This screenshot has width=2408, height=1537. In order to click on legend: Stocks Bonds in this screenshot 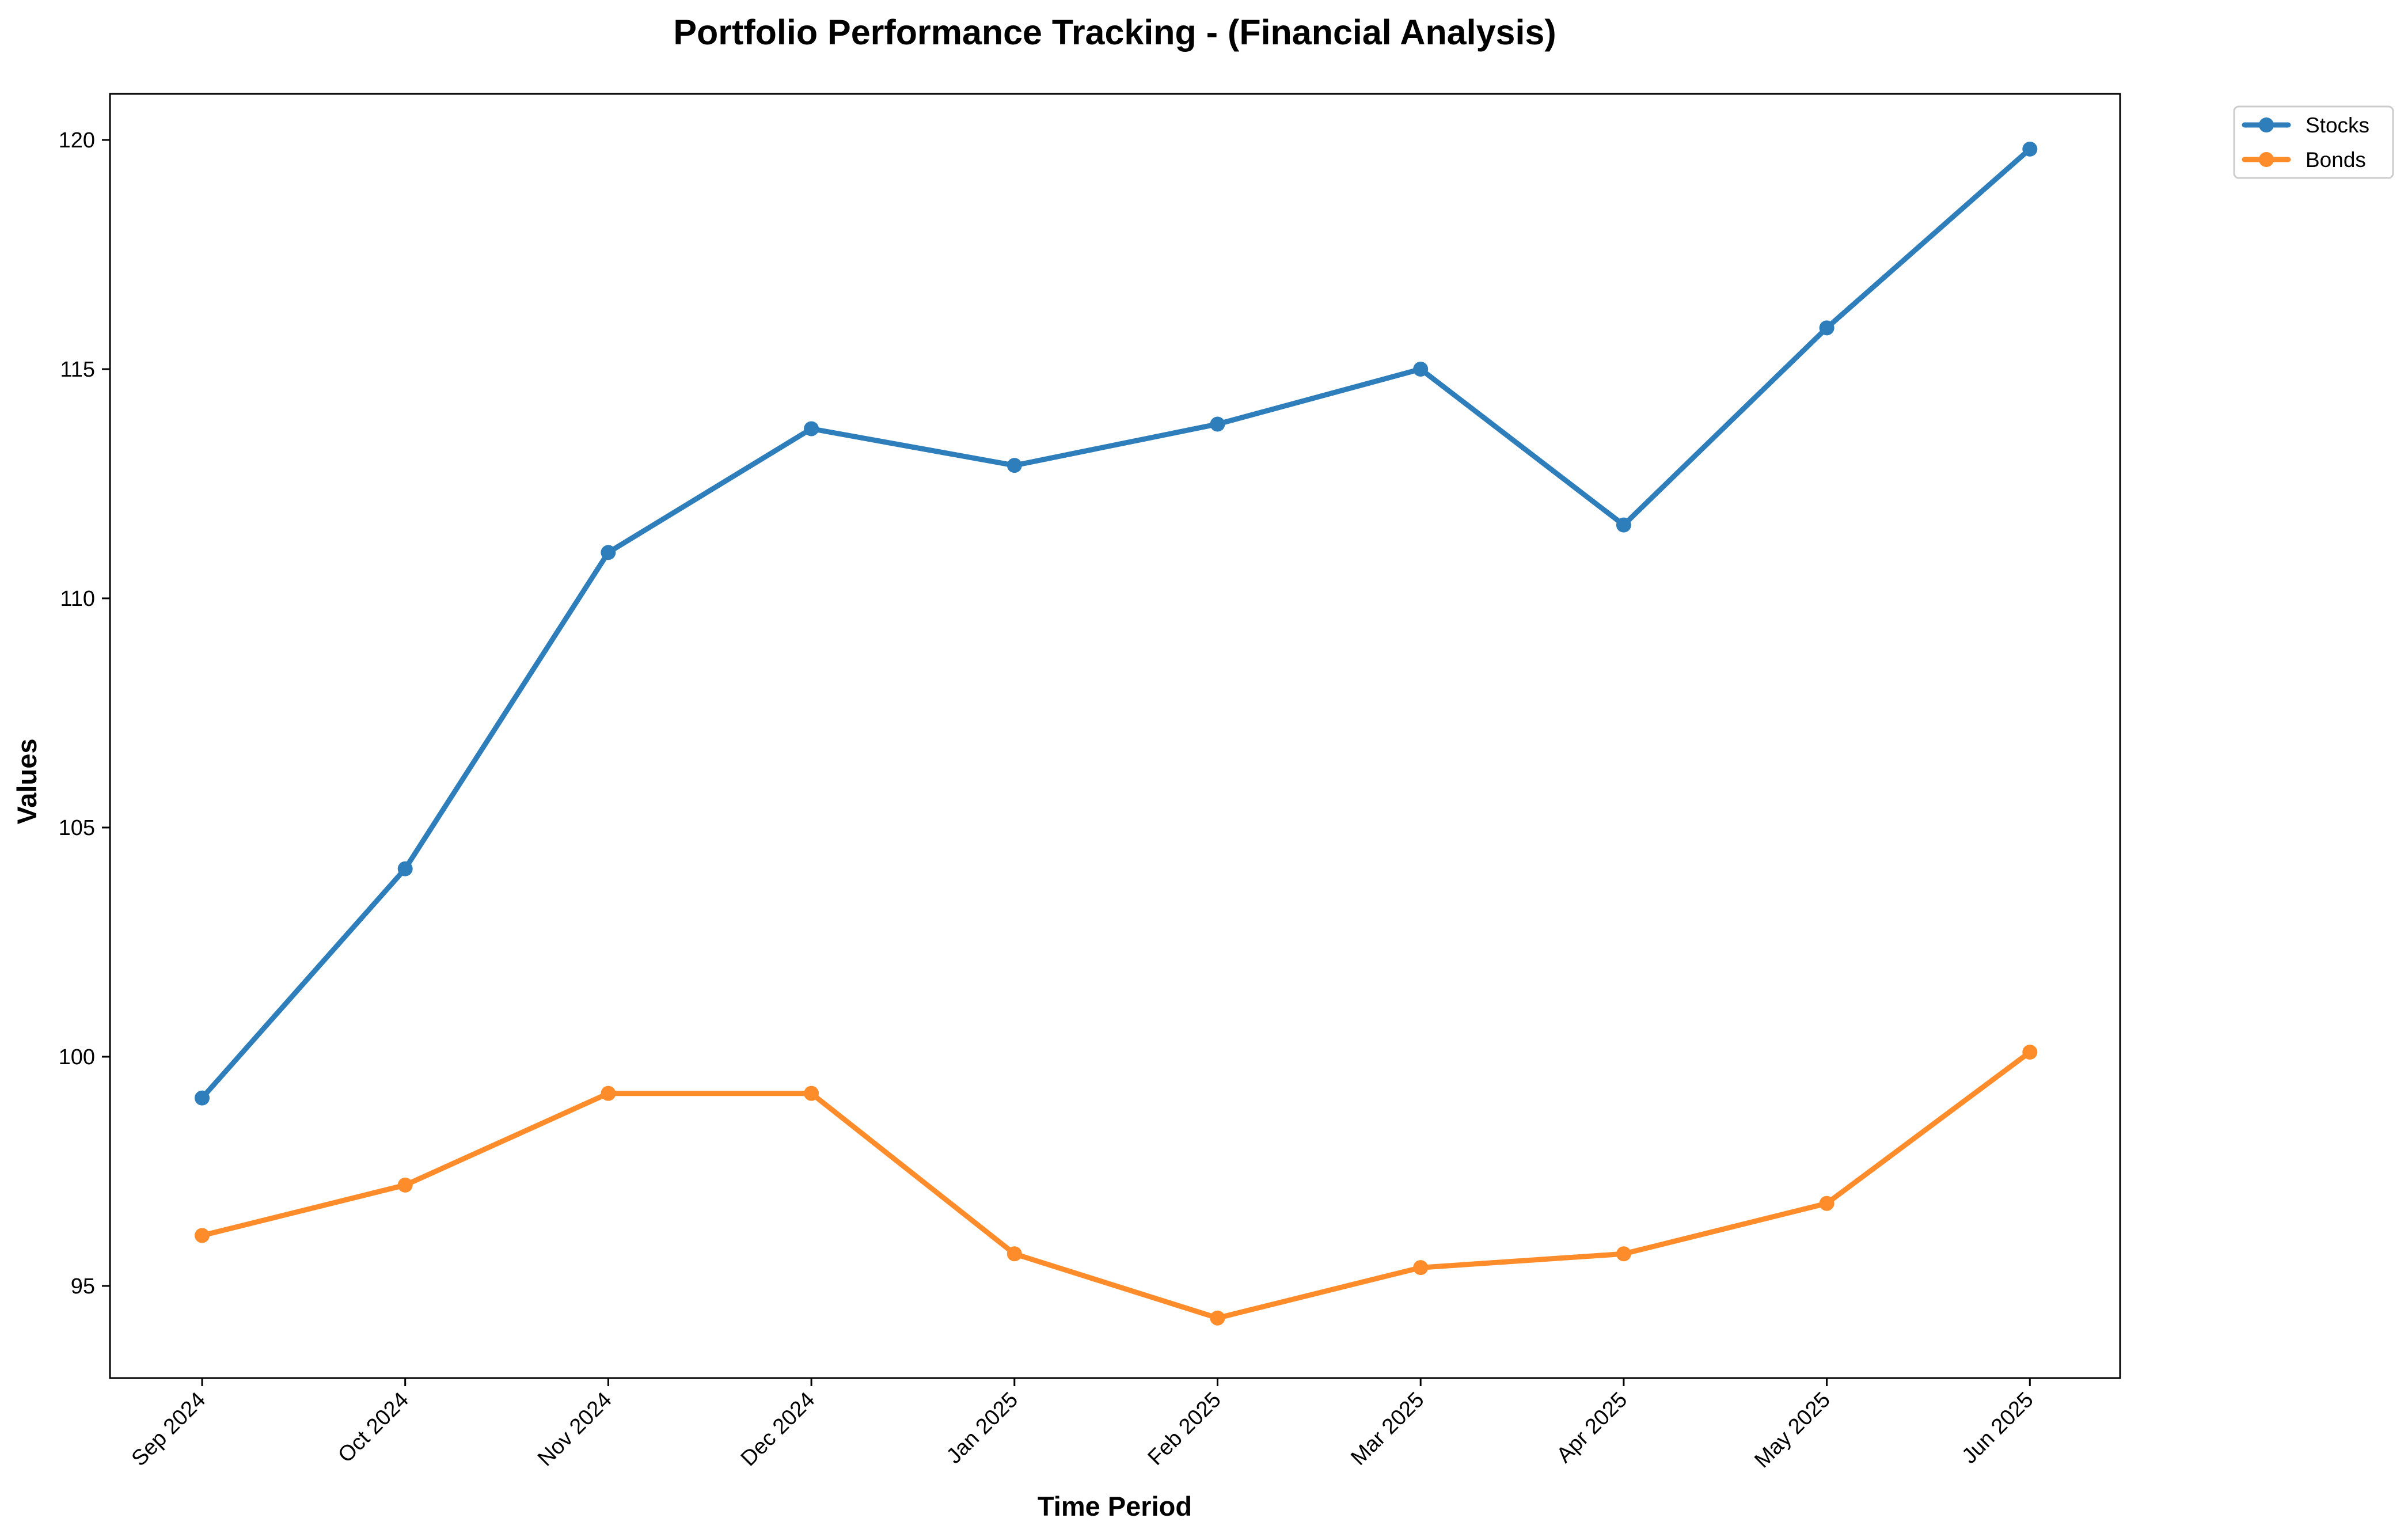, I will do `click(2313, 142)`.